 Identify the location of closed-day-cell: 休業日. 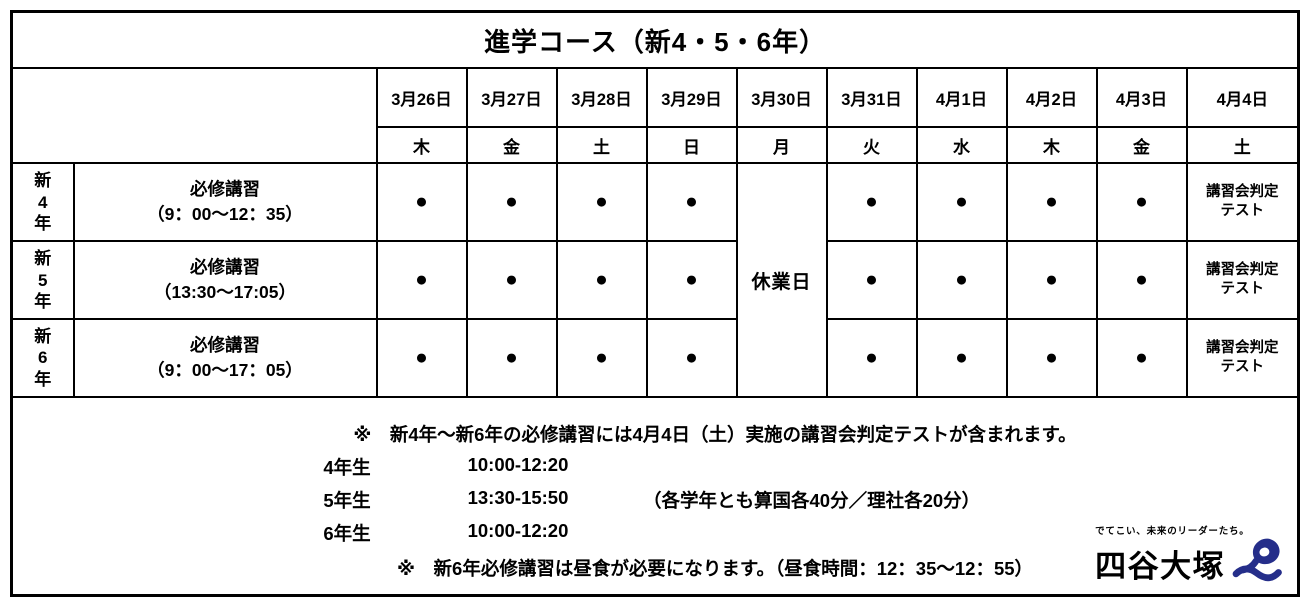
(781, 280).